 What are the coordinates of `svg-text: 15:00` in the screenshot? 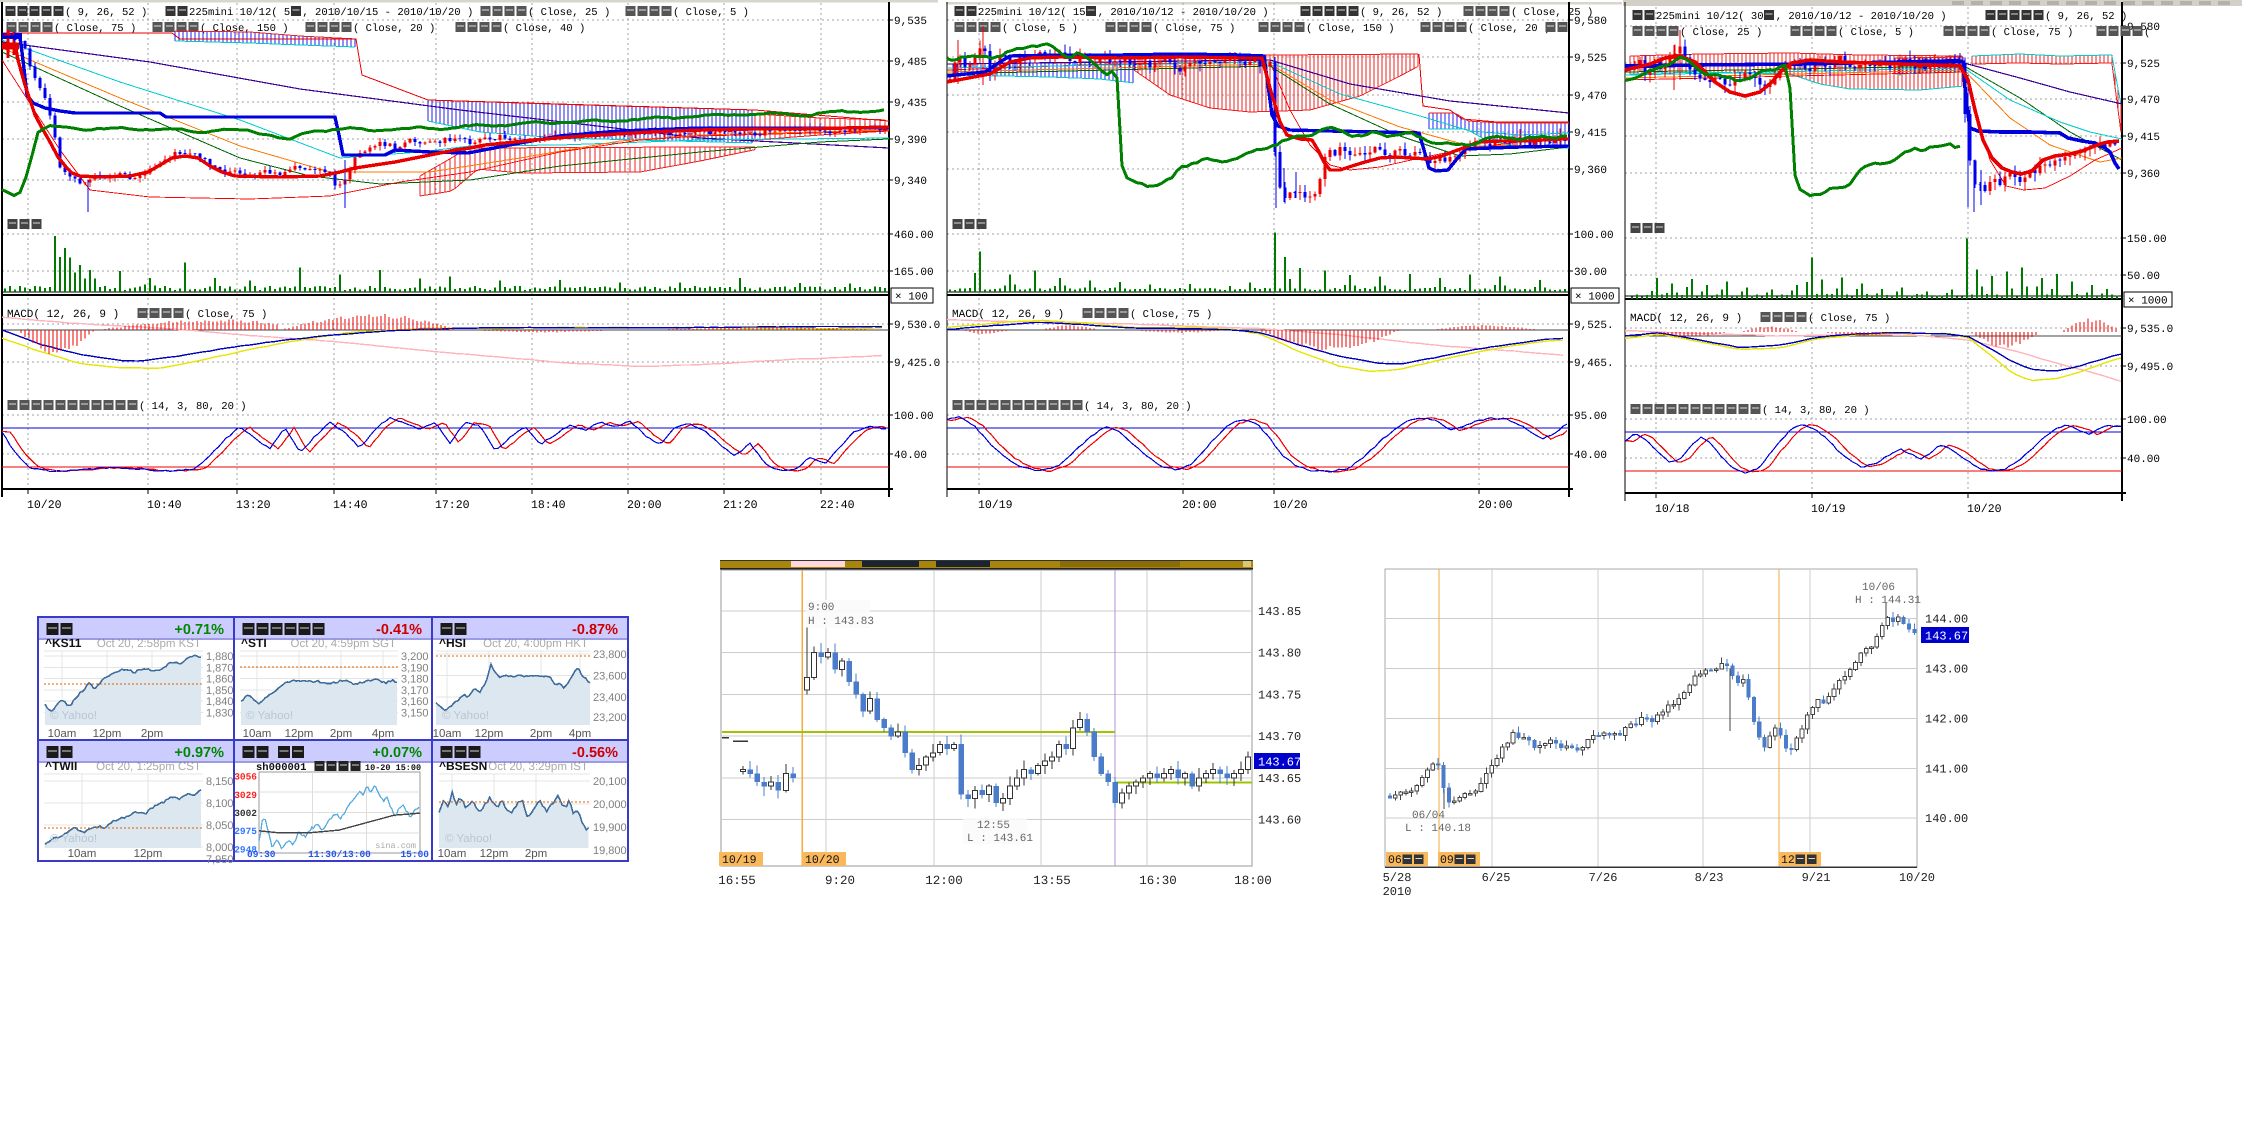 It's located at (414, 854).